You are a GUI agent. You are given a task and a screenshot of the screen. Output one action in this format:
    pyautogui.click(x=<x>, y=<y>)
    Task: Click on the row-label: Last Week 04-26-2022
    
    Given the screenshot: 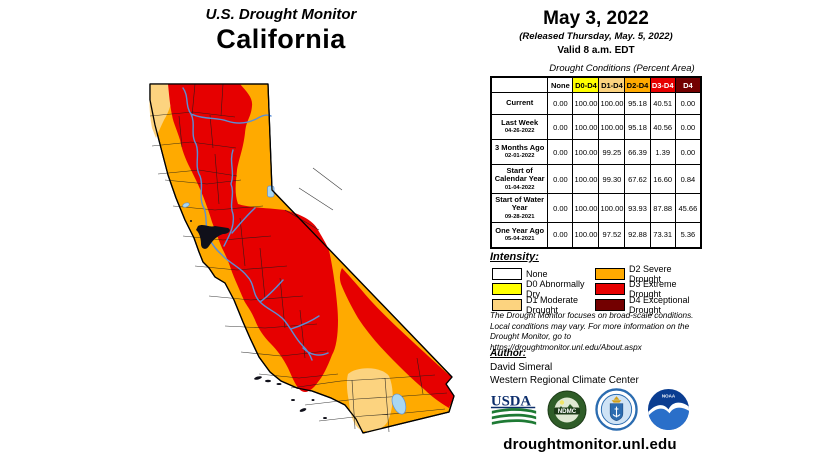 What is the action you would take?
    pyautogui.click(x=519, y=127)
    